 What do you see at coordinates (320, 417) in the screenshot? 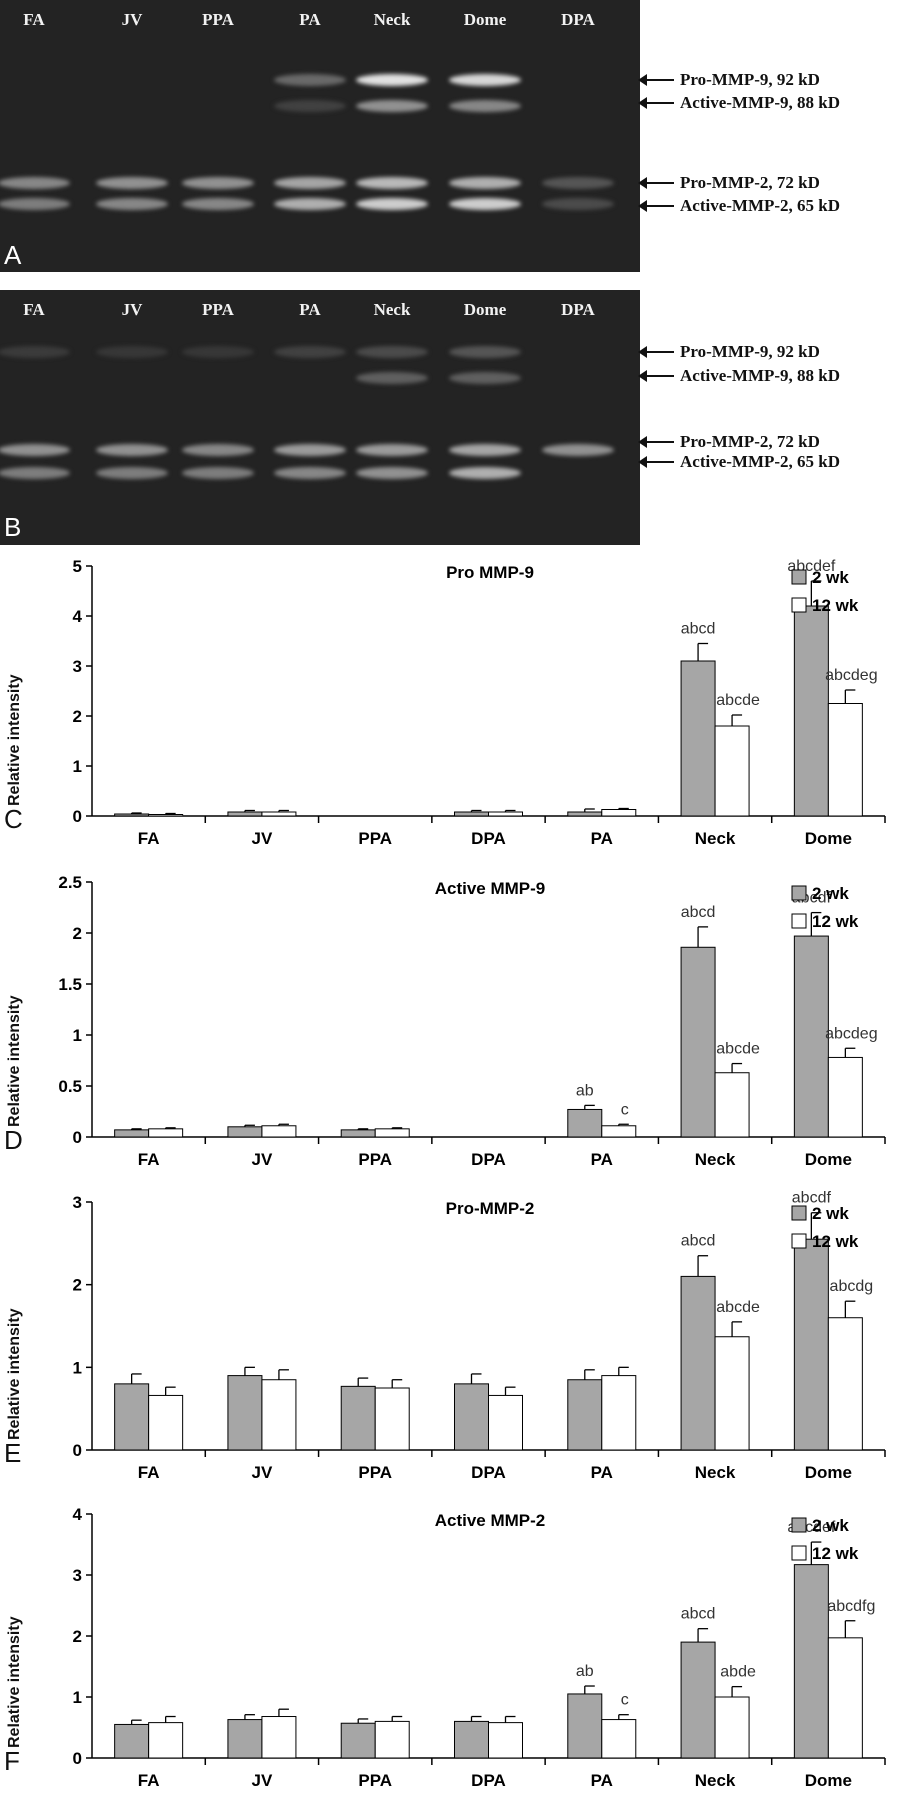
I see `gel-image-b: FA JV PPA PA Neck Dome DPA` at bounding box center [320, 417].